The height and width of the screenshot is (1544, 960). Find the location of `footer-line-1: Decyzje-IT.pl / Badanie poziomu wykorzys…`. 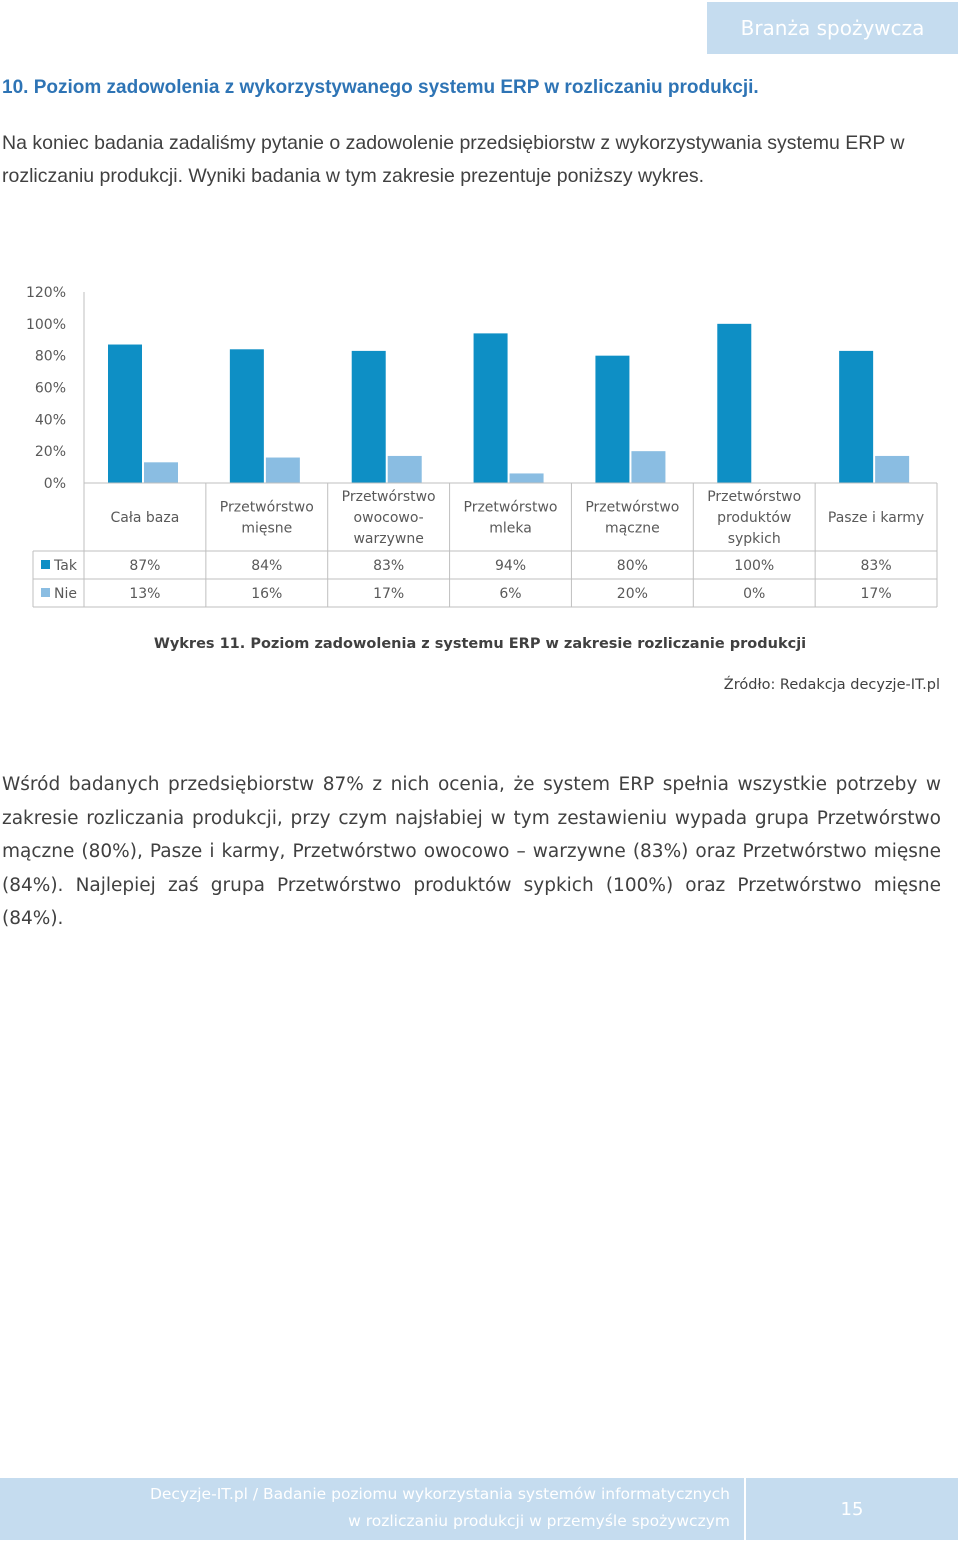

footer-line-1: Decyzje-IT.pl / Badanie poziomu wykorzys… is located at coordinates (439, 1494).